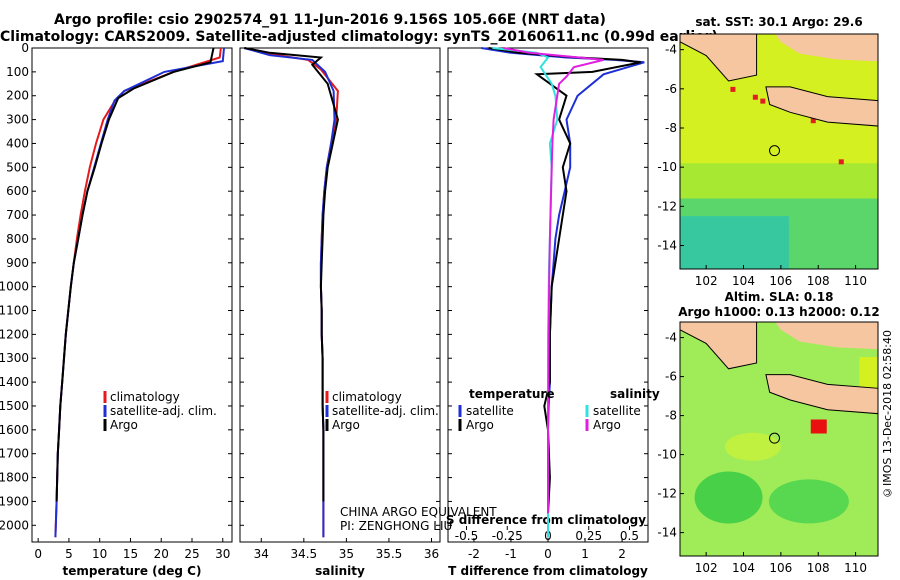 The height and width of the screenshot is (580, 900). I want to click on y-tick-label: 1700, so click(14, 454).